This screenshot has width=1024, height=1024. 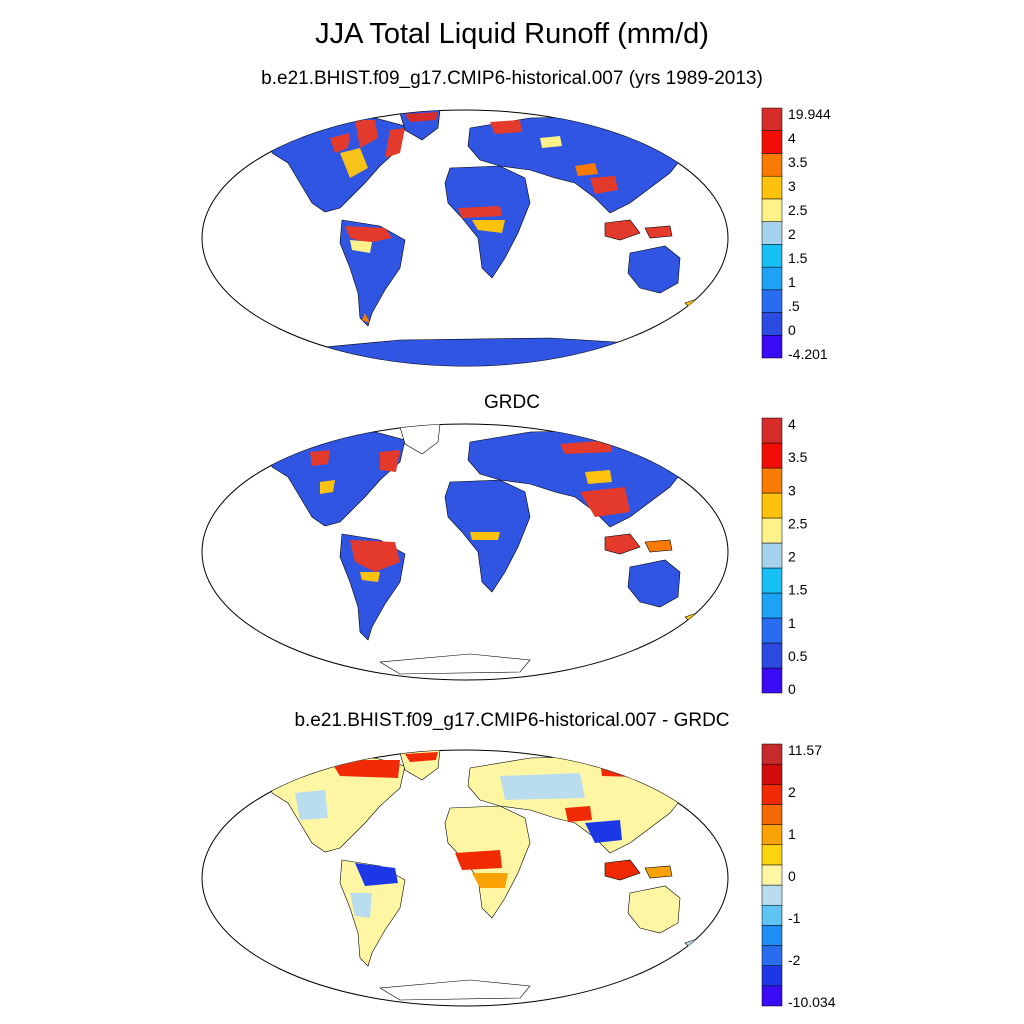 I want to click on colorbar-label: .5, so click(x=794, y=306).